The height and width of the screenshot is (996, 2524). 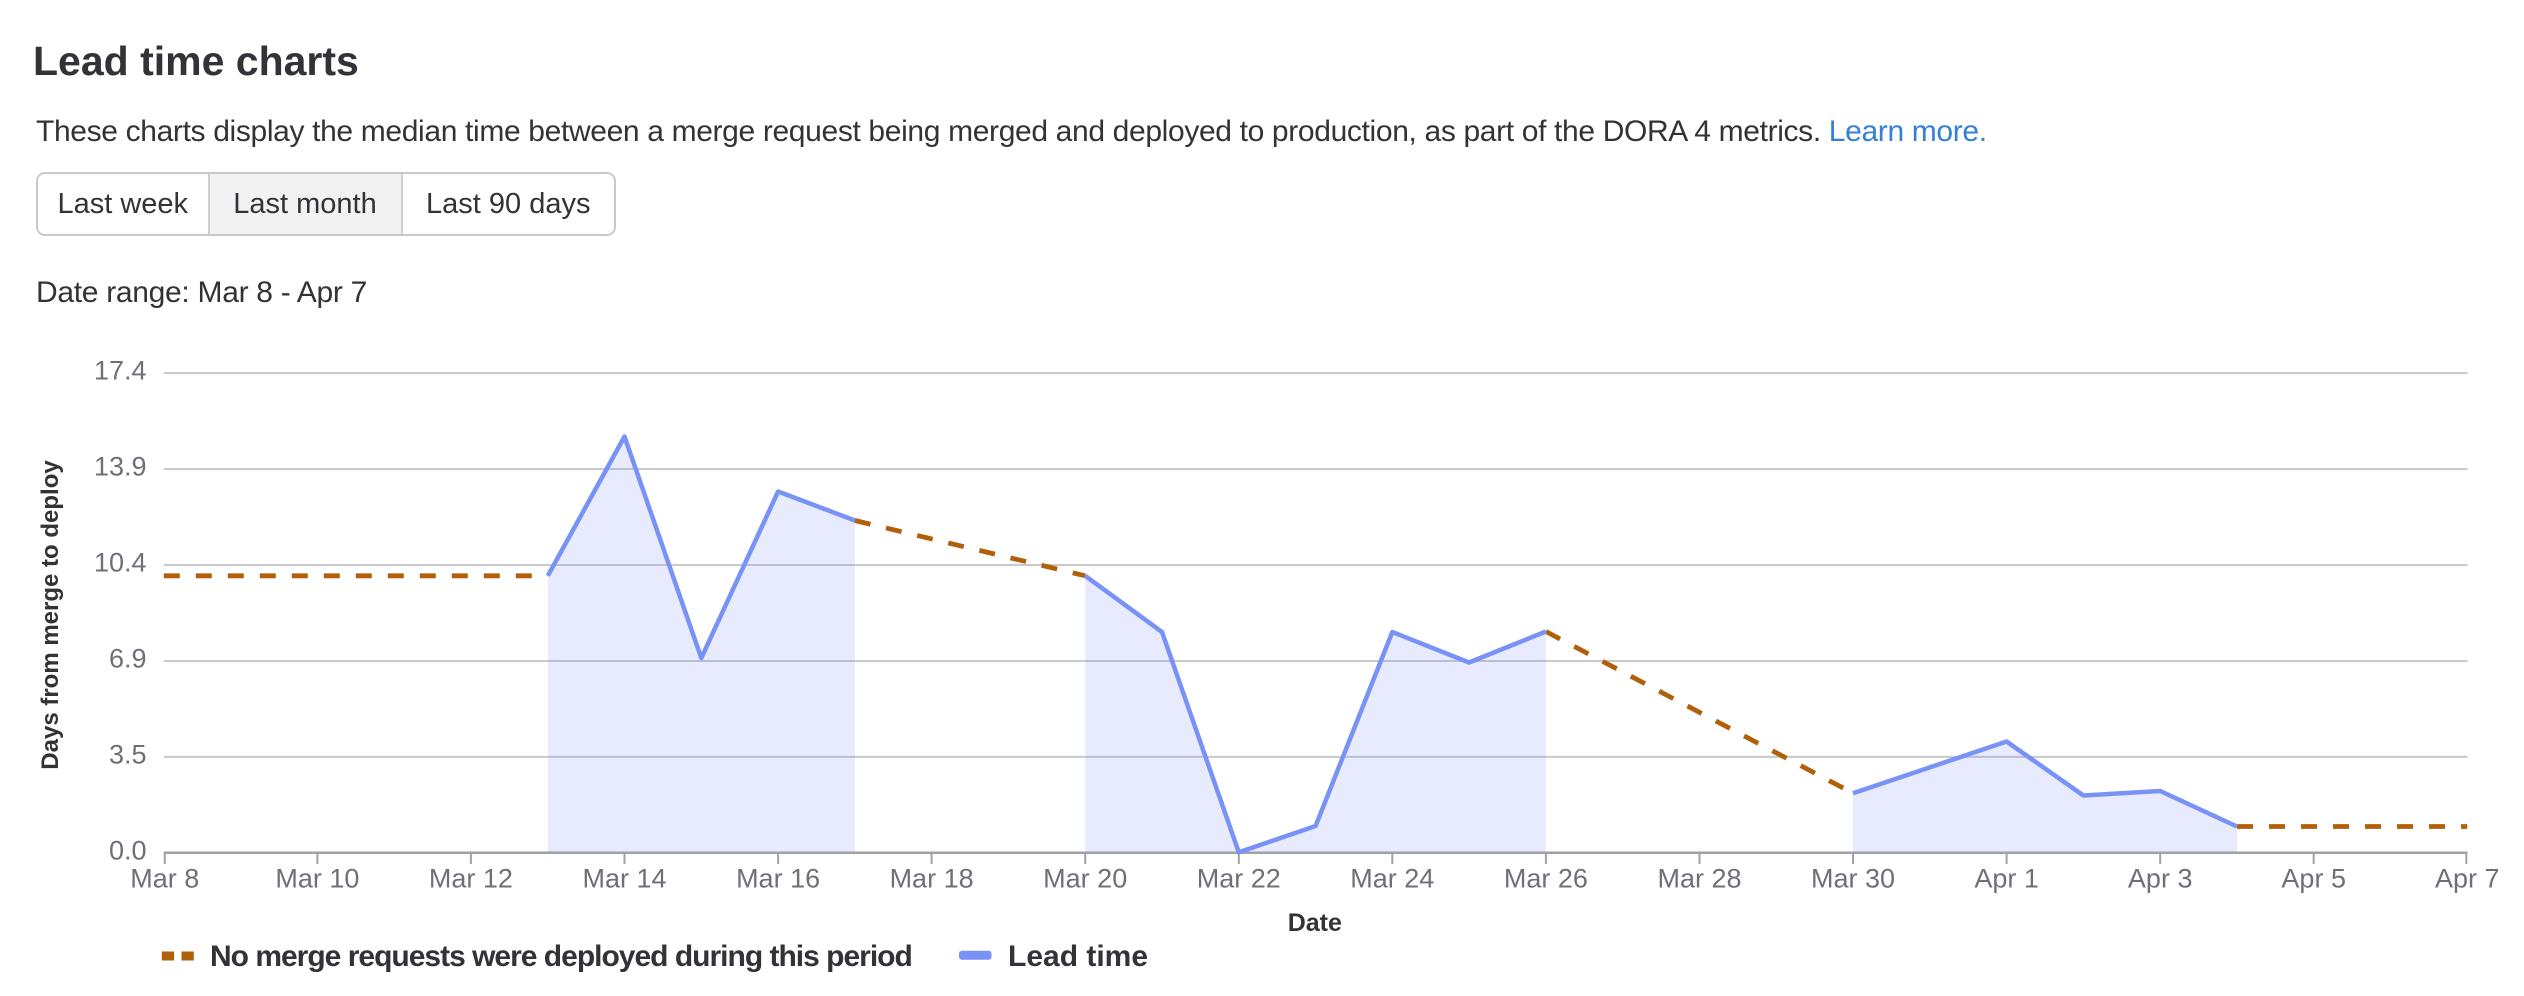 What do you see at coordinates (1078, 956) in the screenshot?
I see `svg-text: Lead time` at bounding box center [1078, 956].